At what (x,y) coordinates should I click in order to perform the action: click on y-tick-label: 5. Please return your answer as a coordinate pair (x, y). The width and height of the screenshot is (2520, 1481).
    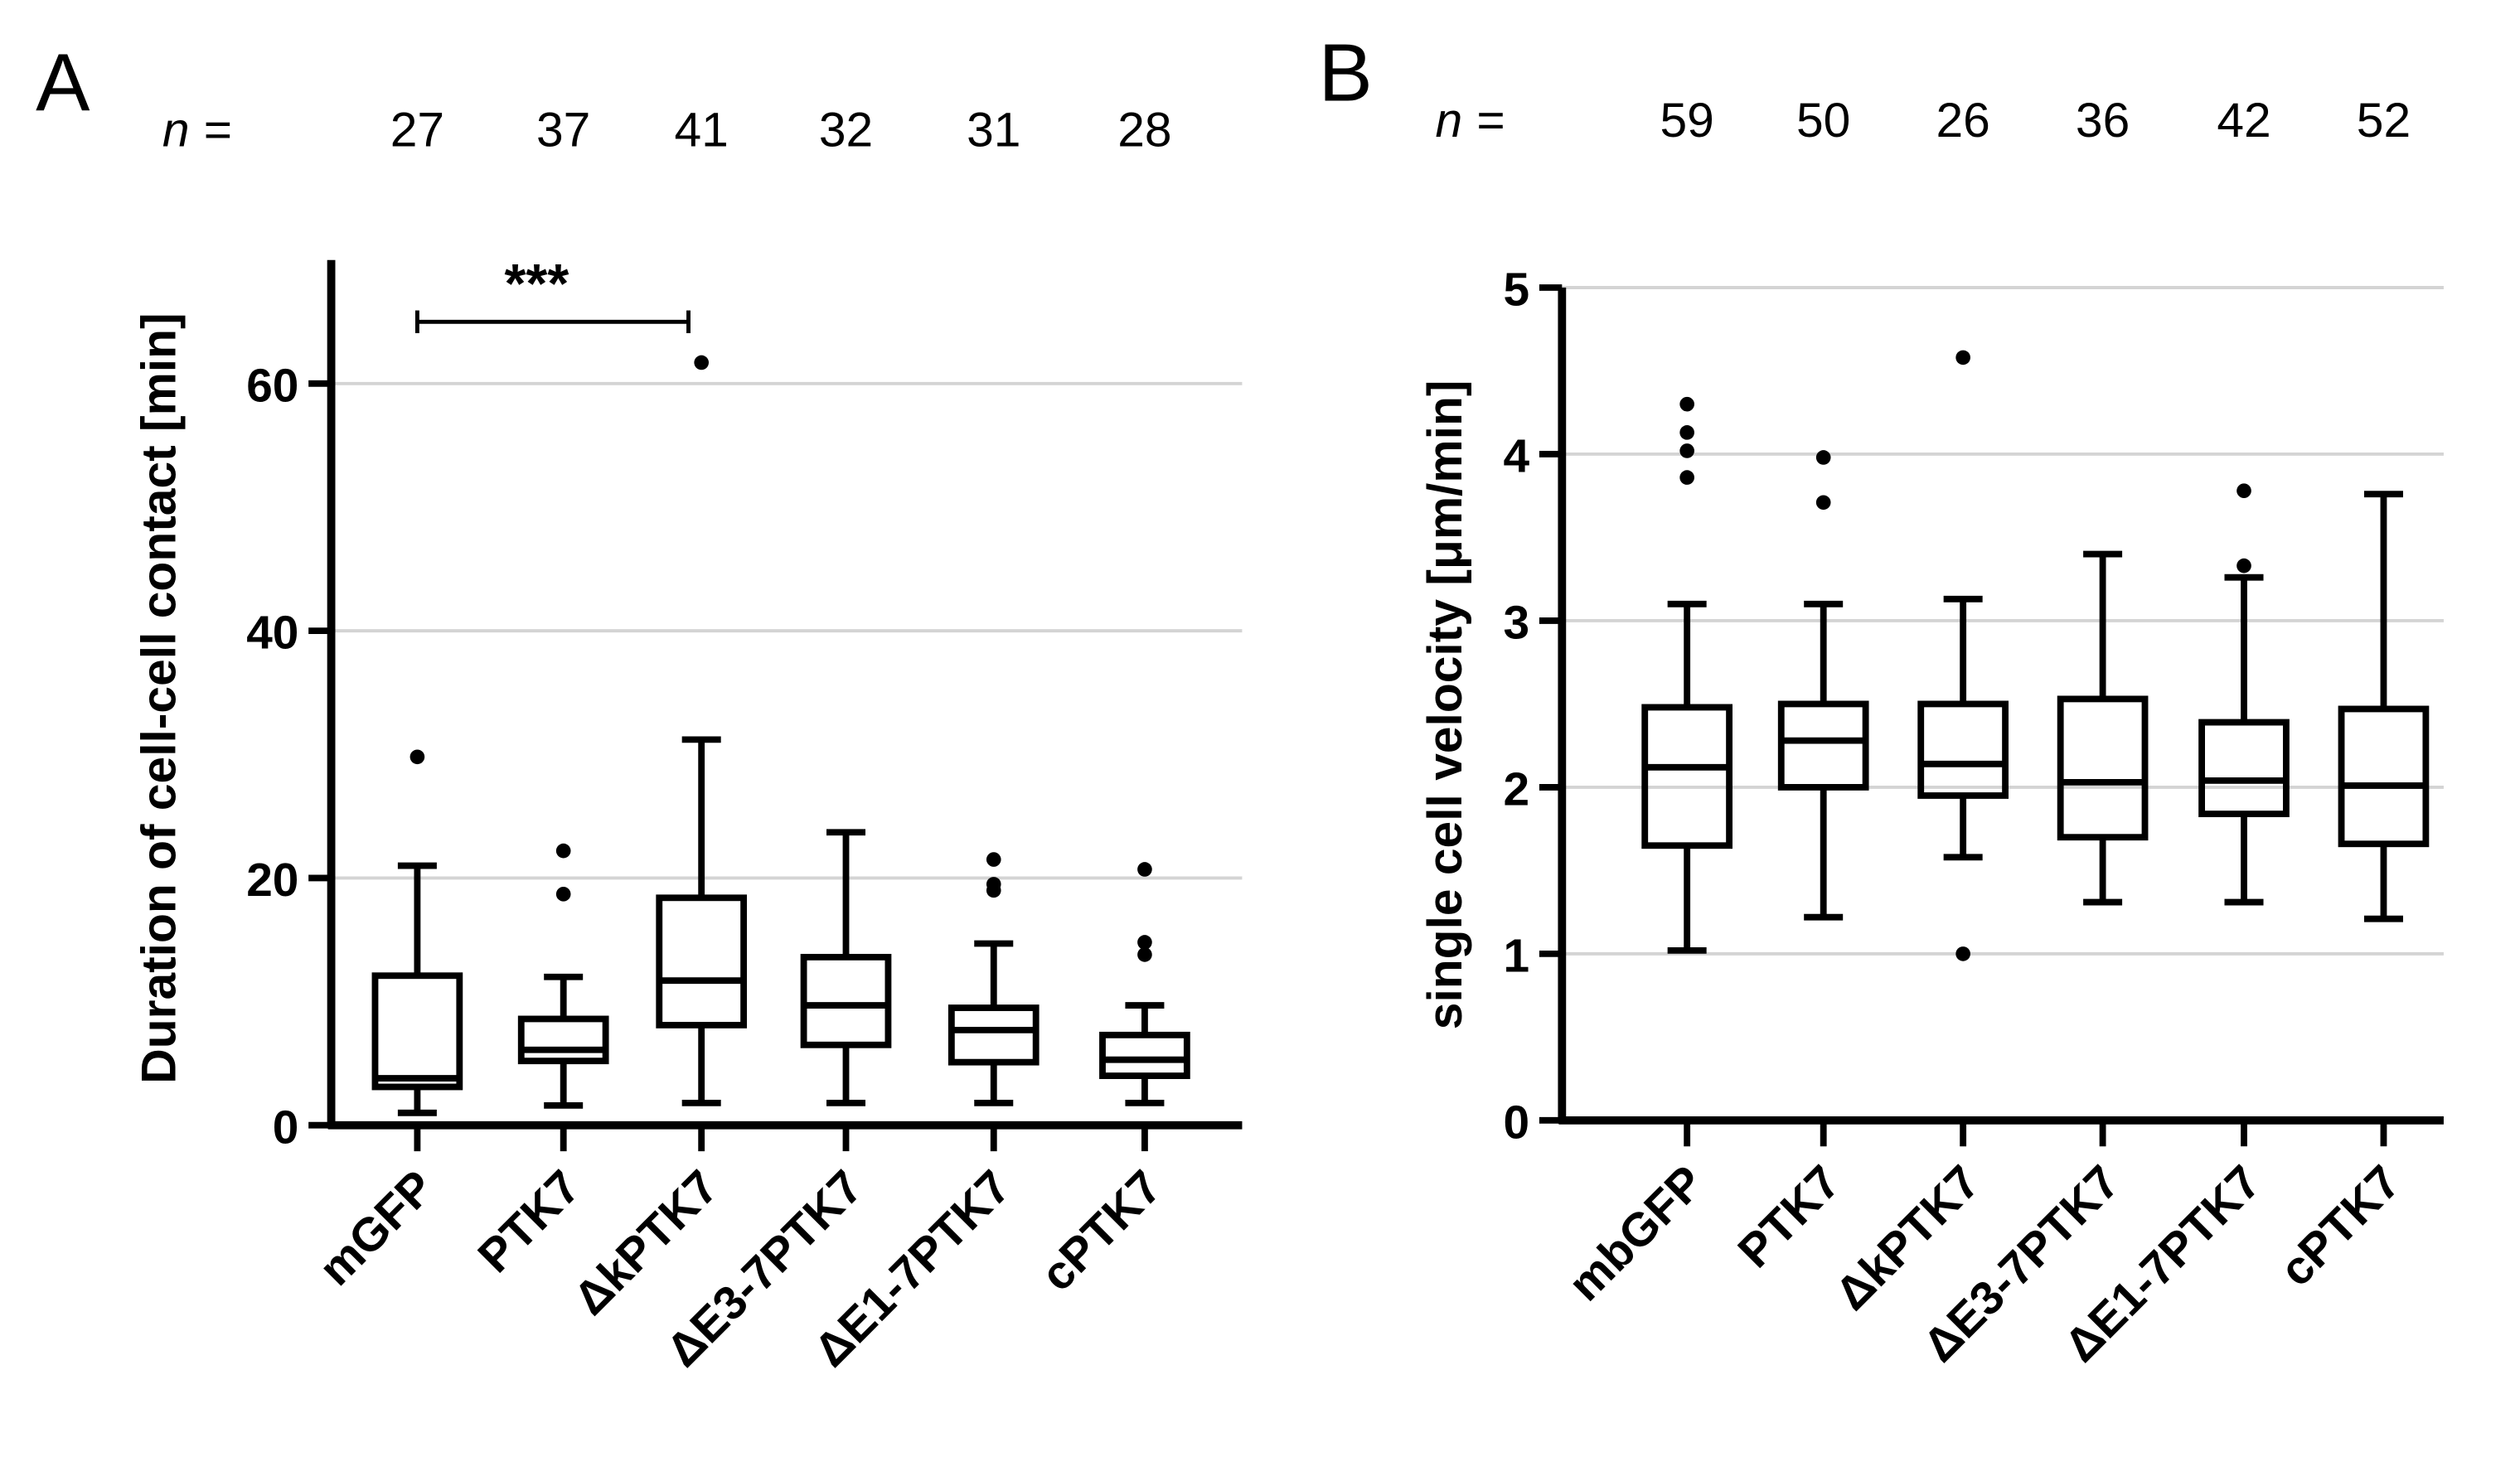
    Looking at the image, I should click on (1517, 290).